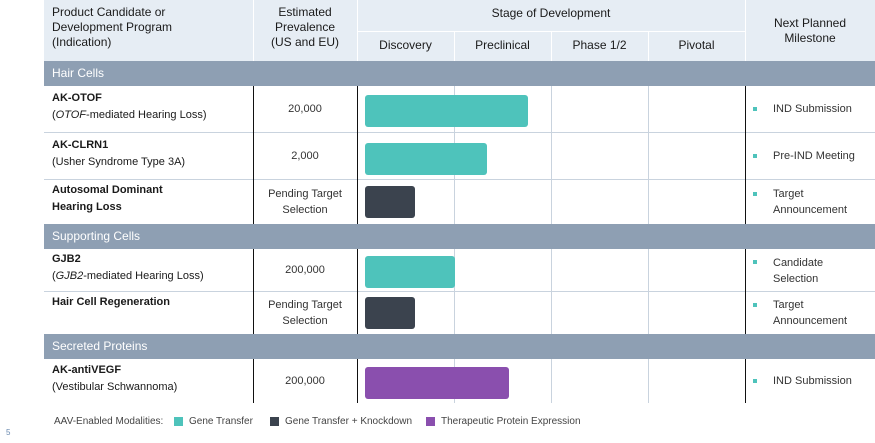  I want to click on program-name: Autosomal Dominant Hearing Loss, so click(107, 198).